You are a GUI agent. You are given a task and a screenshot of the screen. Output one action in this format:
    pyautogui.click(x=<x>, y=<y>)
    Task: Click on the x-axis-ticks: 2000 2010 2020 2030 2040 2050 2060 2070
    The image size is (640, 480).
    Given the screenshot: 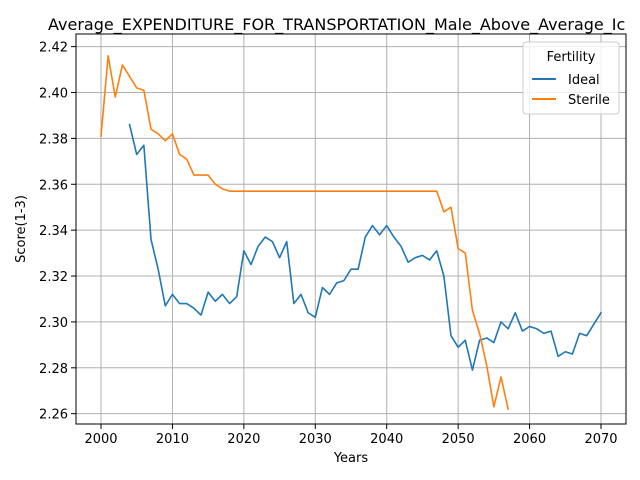 What is the action you would take?
    pyautogui.click(x=351, y=435)
    